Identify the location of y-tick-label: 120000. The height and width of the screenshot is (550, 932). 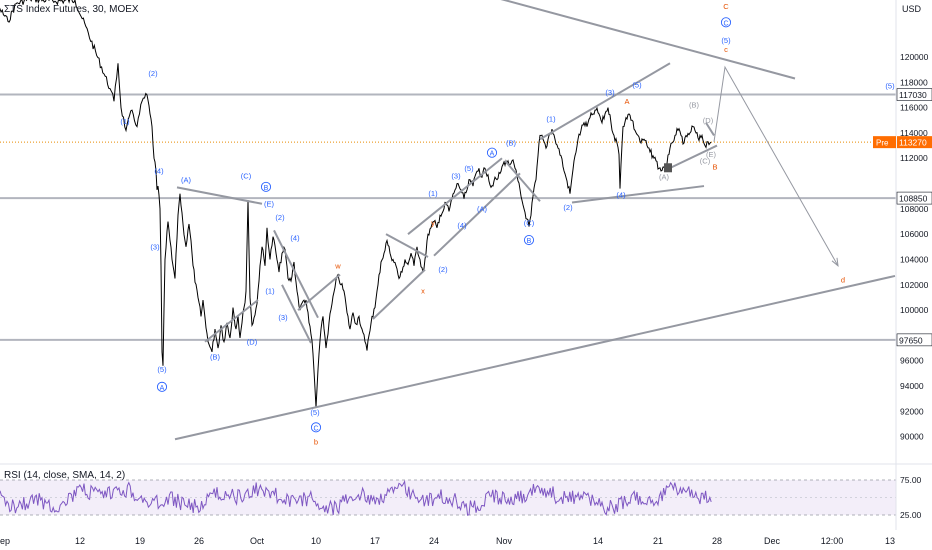
(914, 57).